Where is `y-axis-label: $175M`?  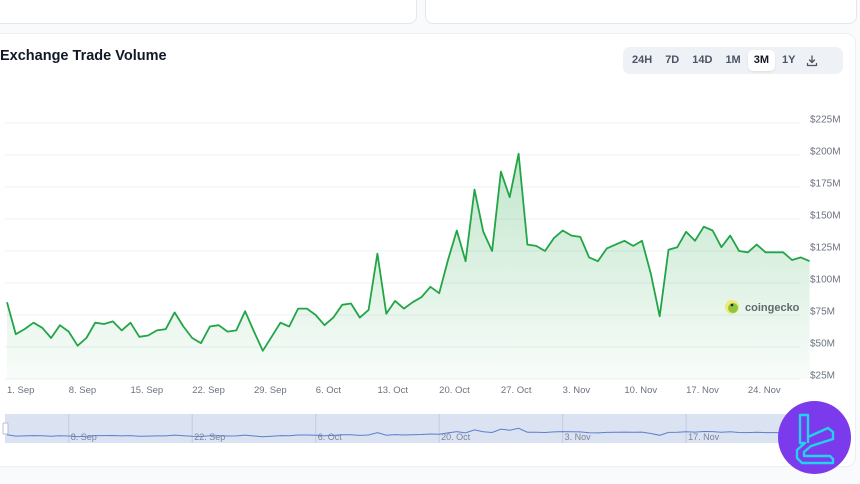 y-axis-label: $175M is located at coordinates (825, 184).